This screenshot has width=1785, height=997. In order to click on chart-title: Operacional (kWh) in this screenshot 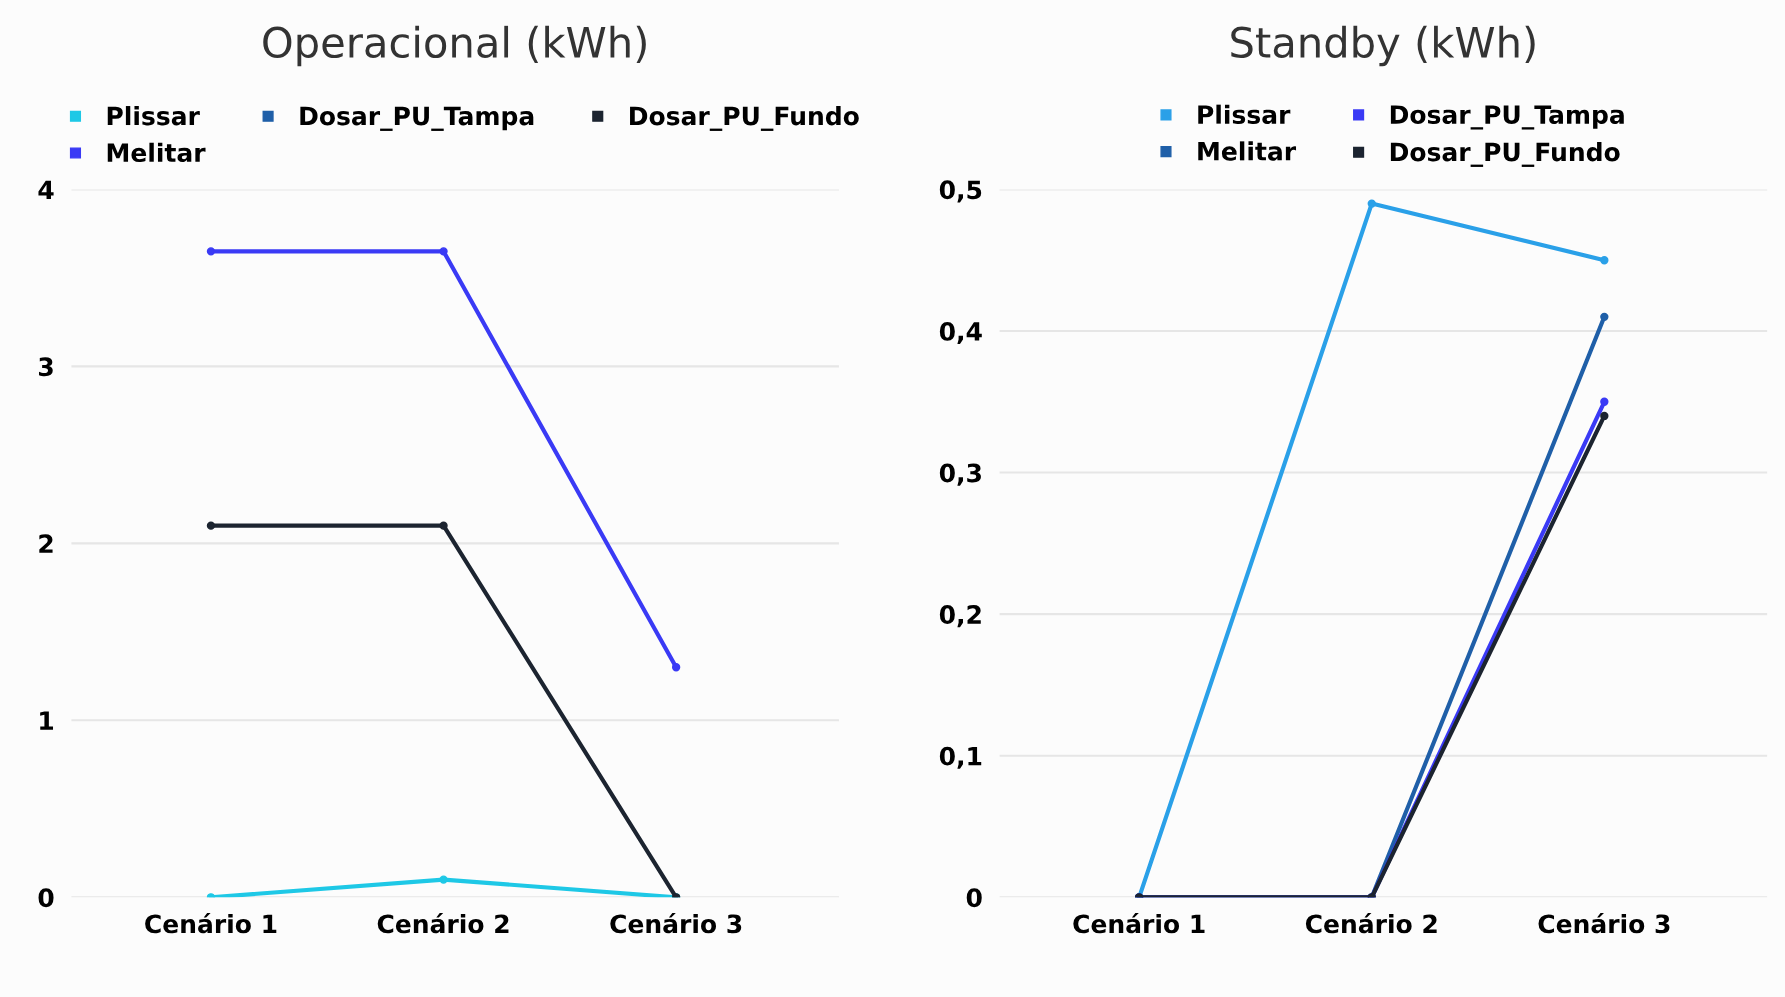, I will do `click(454, 46)`.